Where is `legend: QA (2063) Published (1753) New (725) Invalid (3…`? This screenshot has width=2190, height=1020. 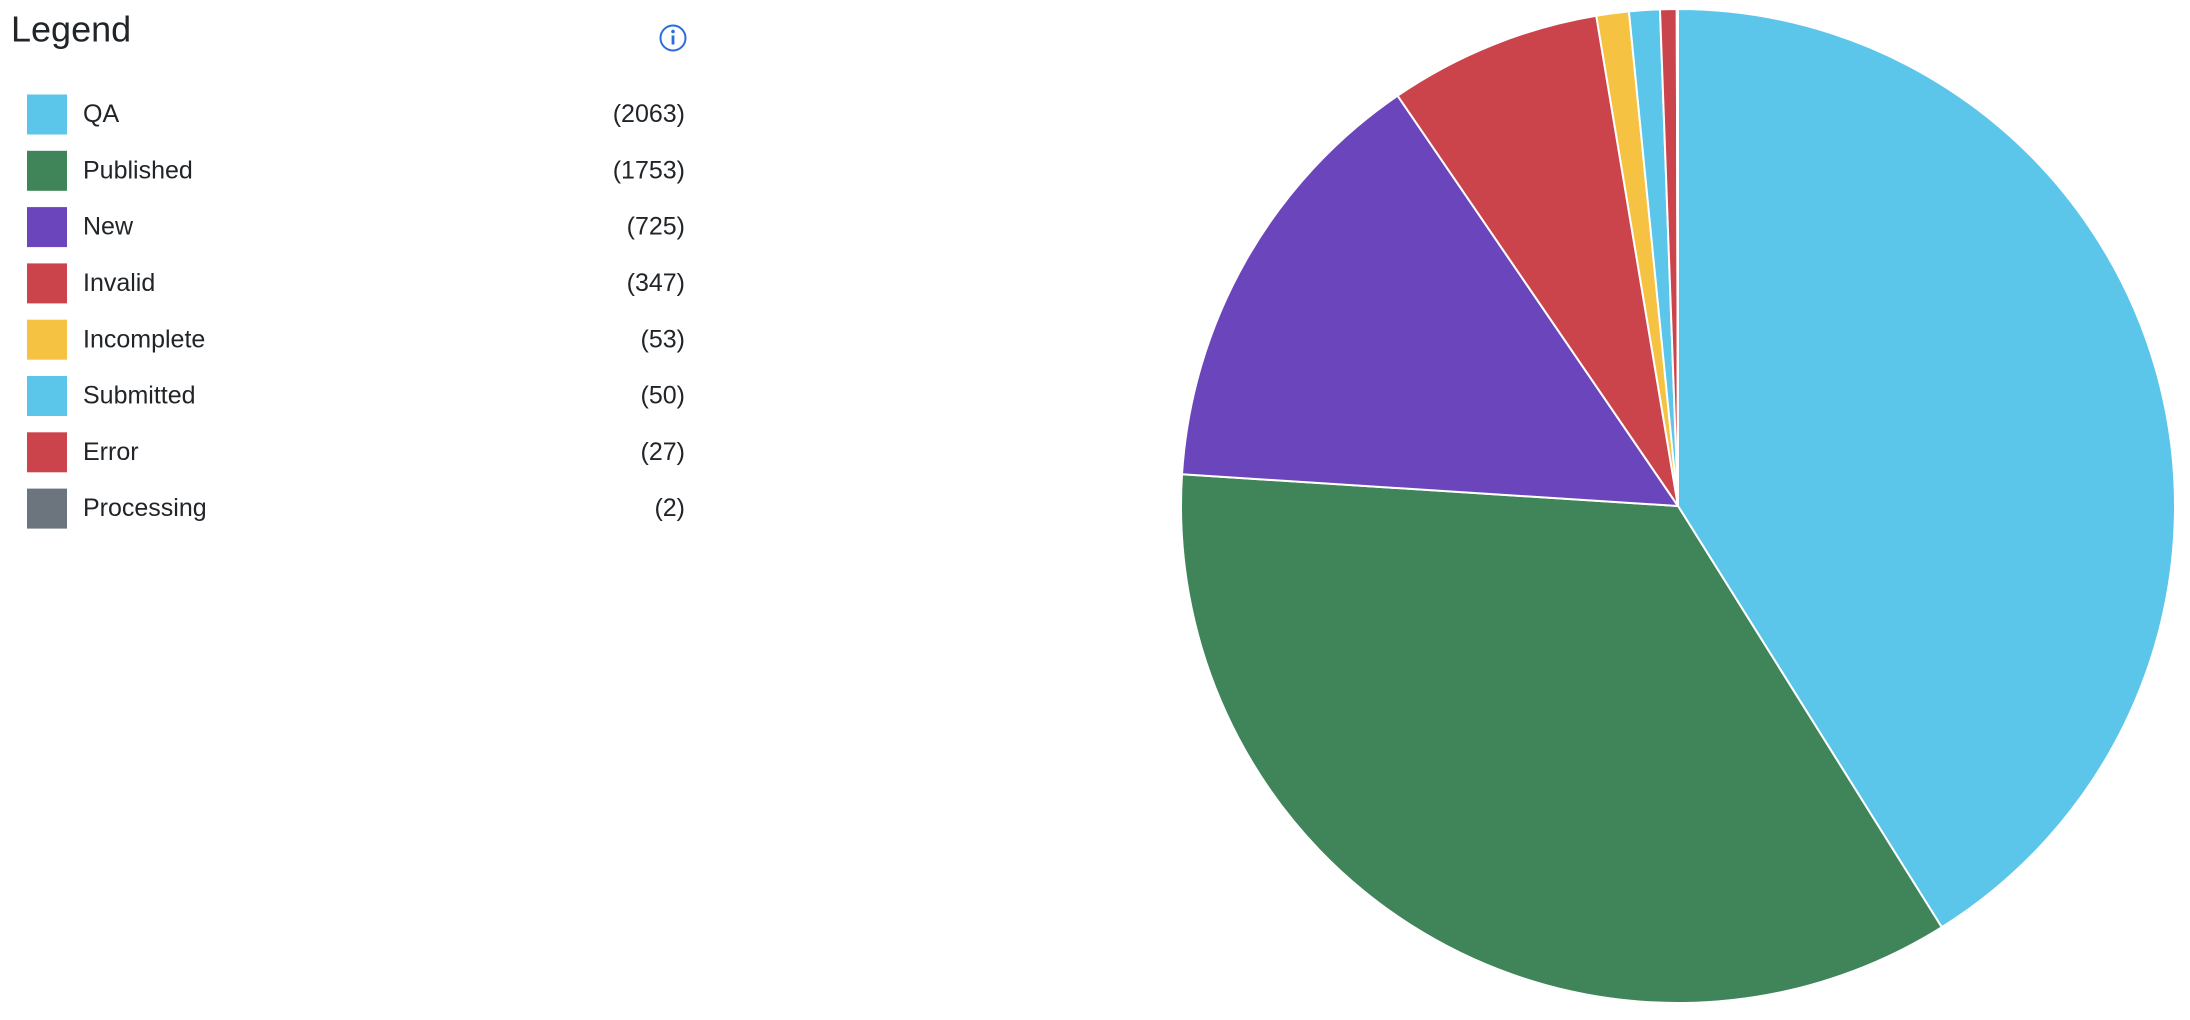
legend: QA (2063) Published (1753) New (725) Invalid (3… is located at coordinates (356, 311).